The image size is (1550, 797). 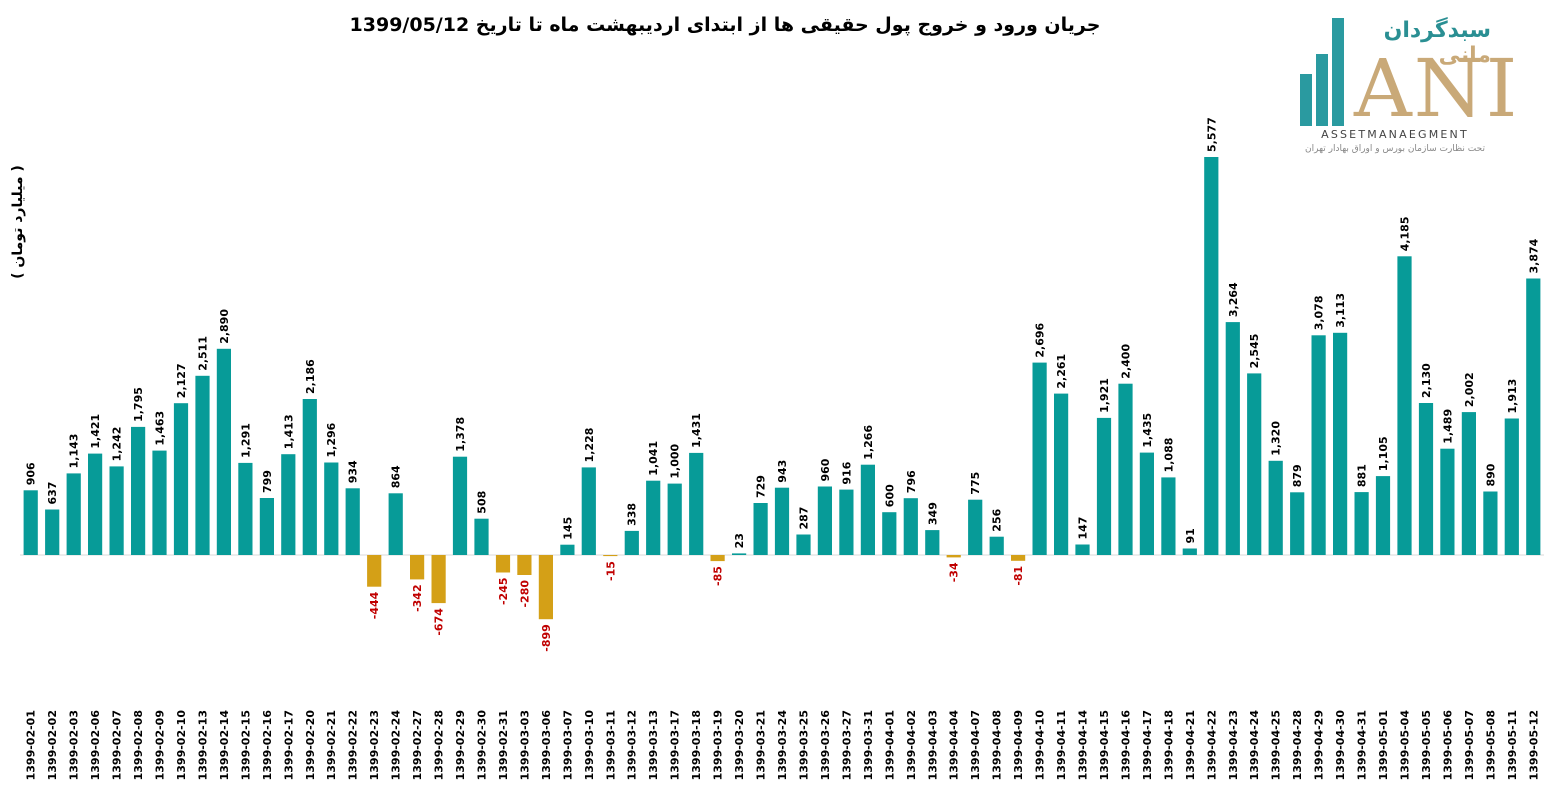 What do you see at coordinates (245, 745) in the screenshot?
I see `x-tick-label-1399-02-15: 1399-02-15` at bounding box center [245, 745].